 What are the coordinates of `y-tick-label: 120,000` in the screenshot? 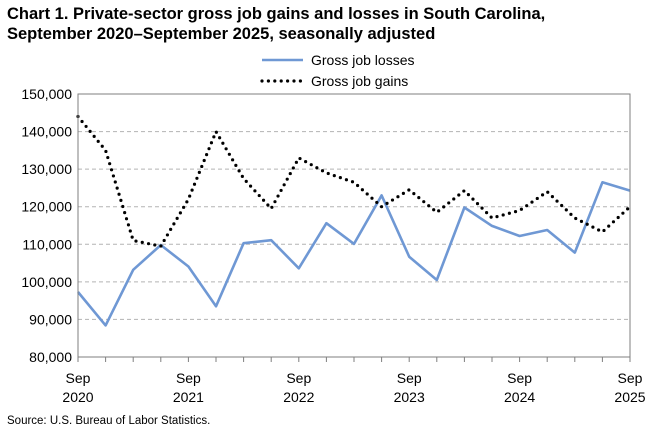 It's located at (46, 207).